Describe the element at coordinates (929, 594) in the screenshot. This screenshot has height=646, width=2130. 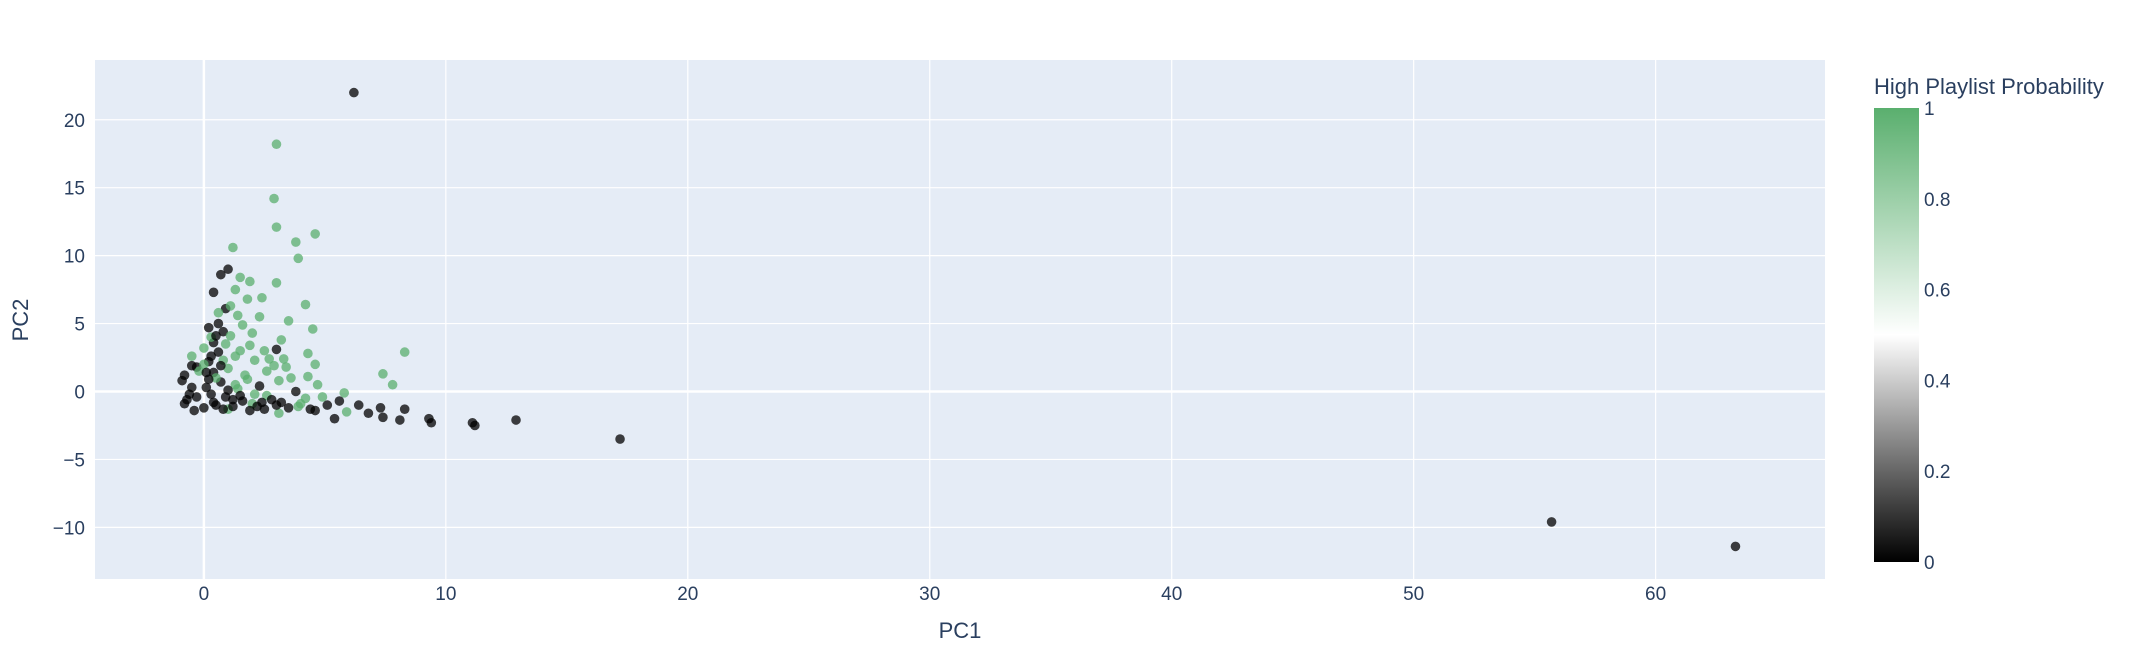
I see `x-tick-label: 30` at that location.